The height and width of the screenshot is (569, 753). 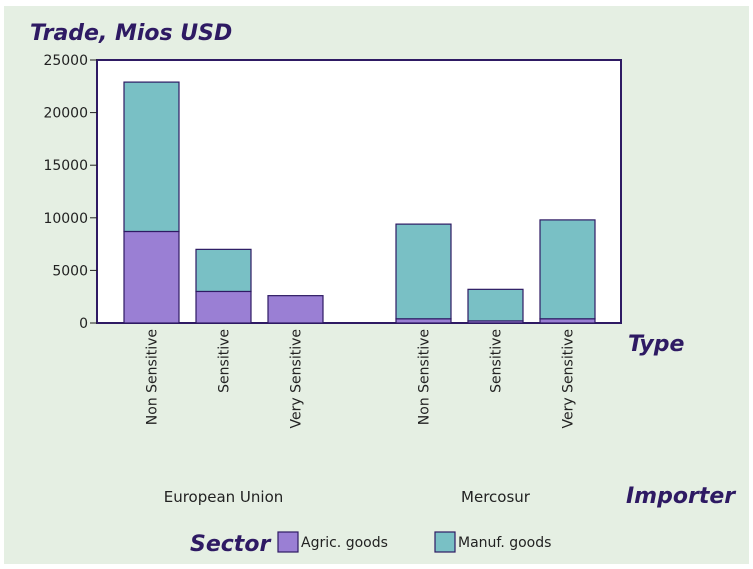 What do you see at coordinates (344, 543) in the screenshot?
I see `legend-label-agric: Agric. goods` at bounding box center [344, 543].